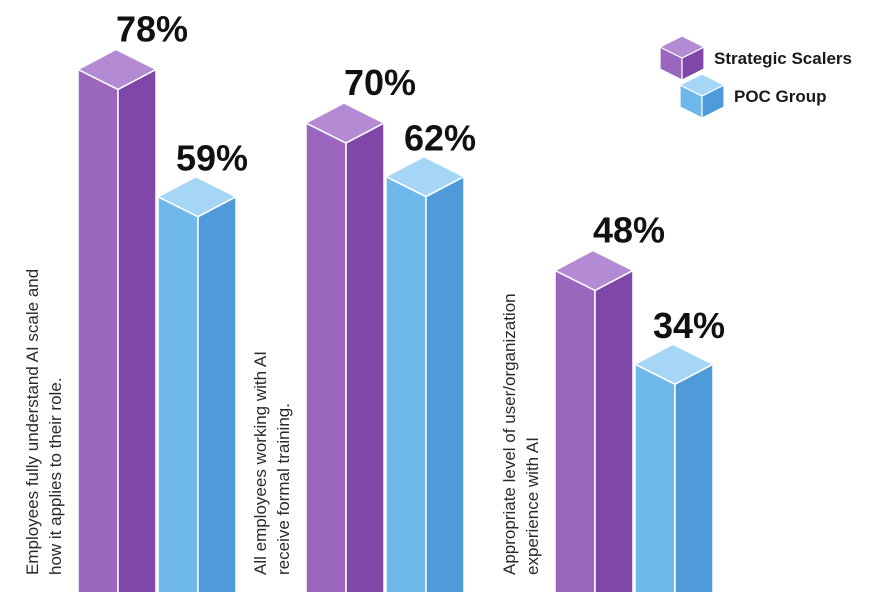 This screenshot has height=592, width=890. I want to click on value-label-poc-group: 62%, so click(440, 138).